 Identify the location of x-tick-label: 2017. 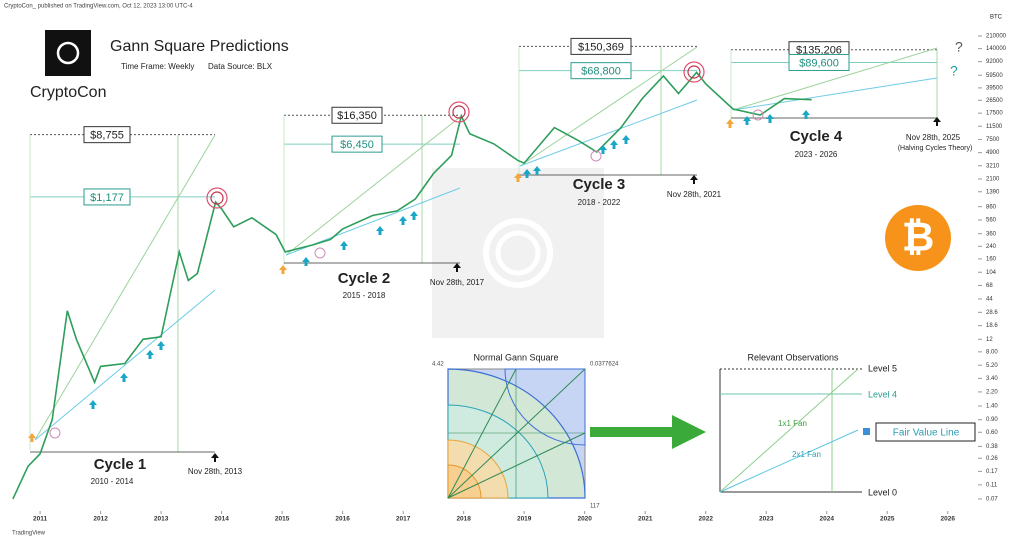
(403, 519).